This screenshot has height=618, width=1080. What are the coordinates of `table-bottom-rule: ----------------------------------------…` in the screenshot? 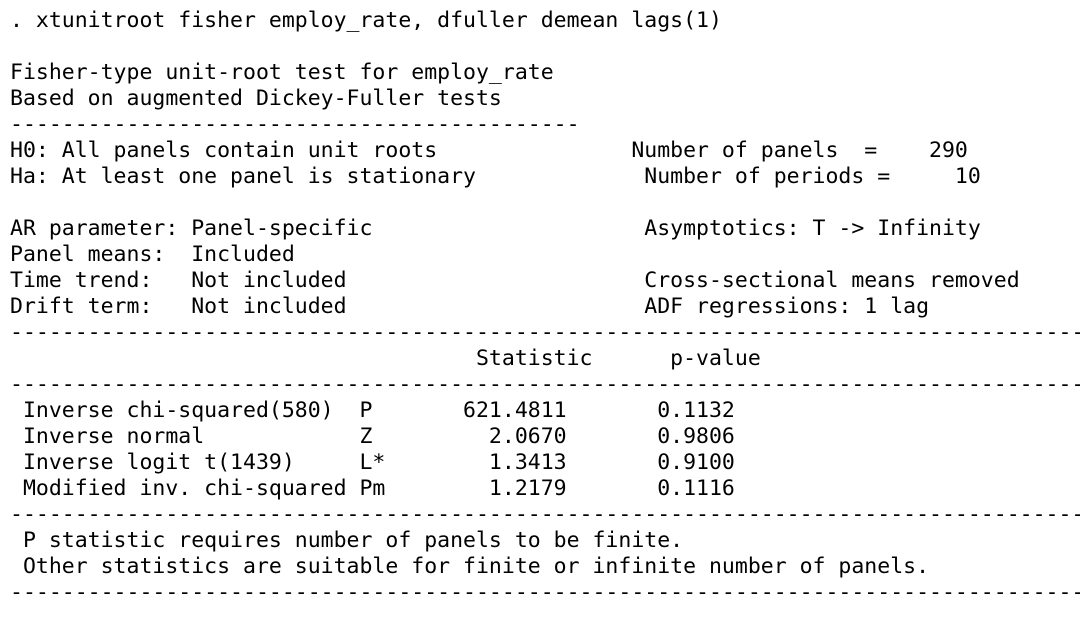 It's located at (545, 514).